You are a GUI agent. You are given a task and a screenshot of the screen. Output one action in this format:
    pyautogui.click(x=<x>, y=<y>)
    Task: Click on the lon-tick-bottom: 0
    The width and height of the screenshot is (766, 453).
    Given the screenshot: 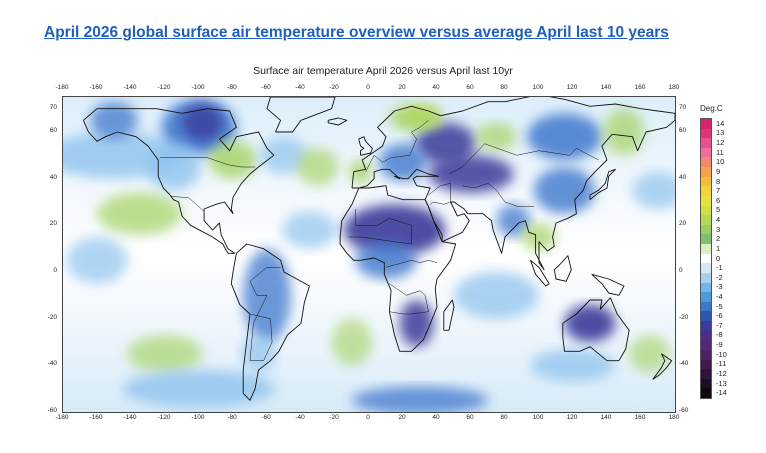 What is the action you would take?
    pyautogui.click(x=368, y=417)
    